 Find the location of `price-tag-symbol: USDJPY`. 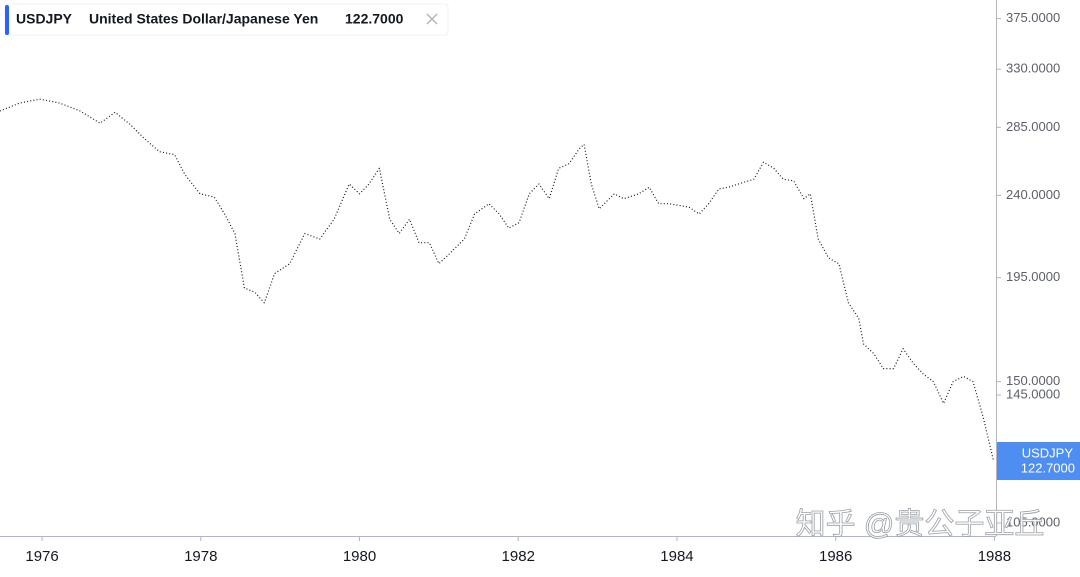

price-tag-symbol: USDJPY is located at coordinates (1048, 452).